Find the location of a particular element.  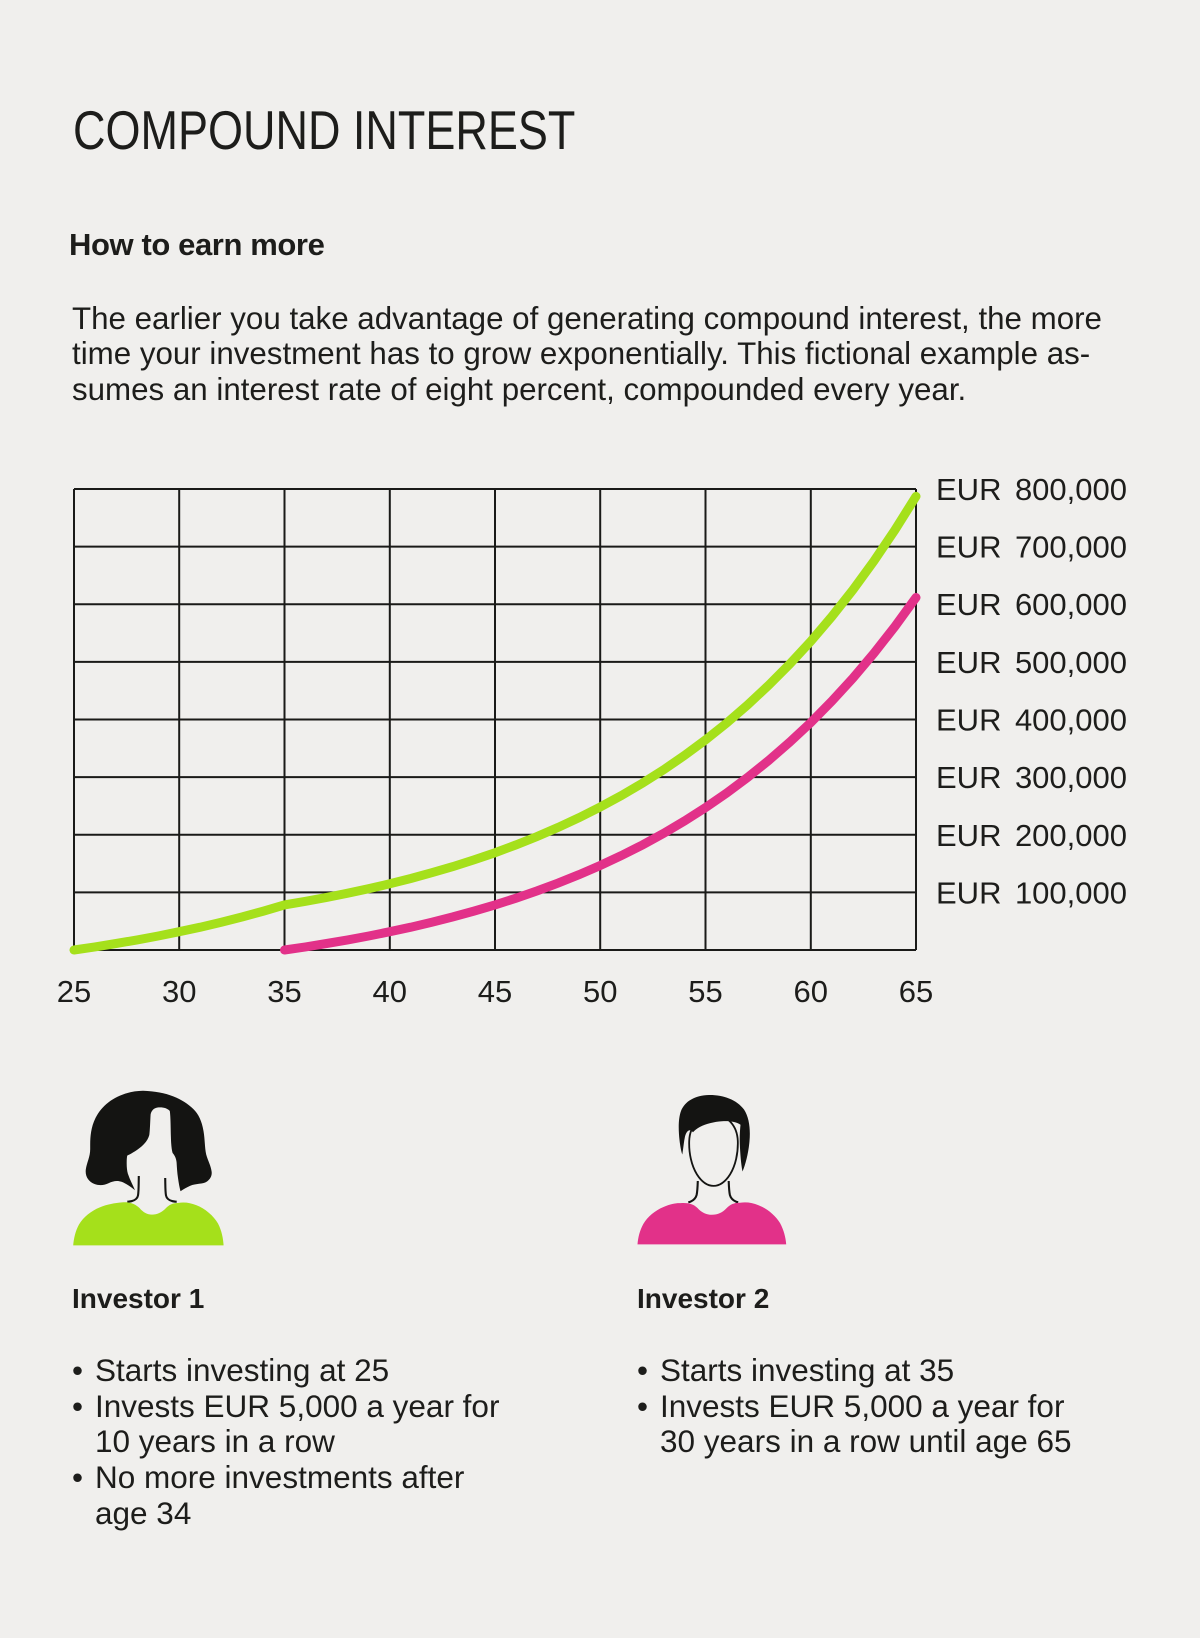

svg-text: 55 is located at coordinates (705, 991).